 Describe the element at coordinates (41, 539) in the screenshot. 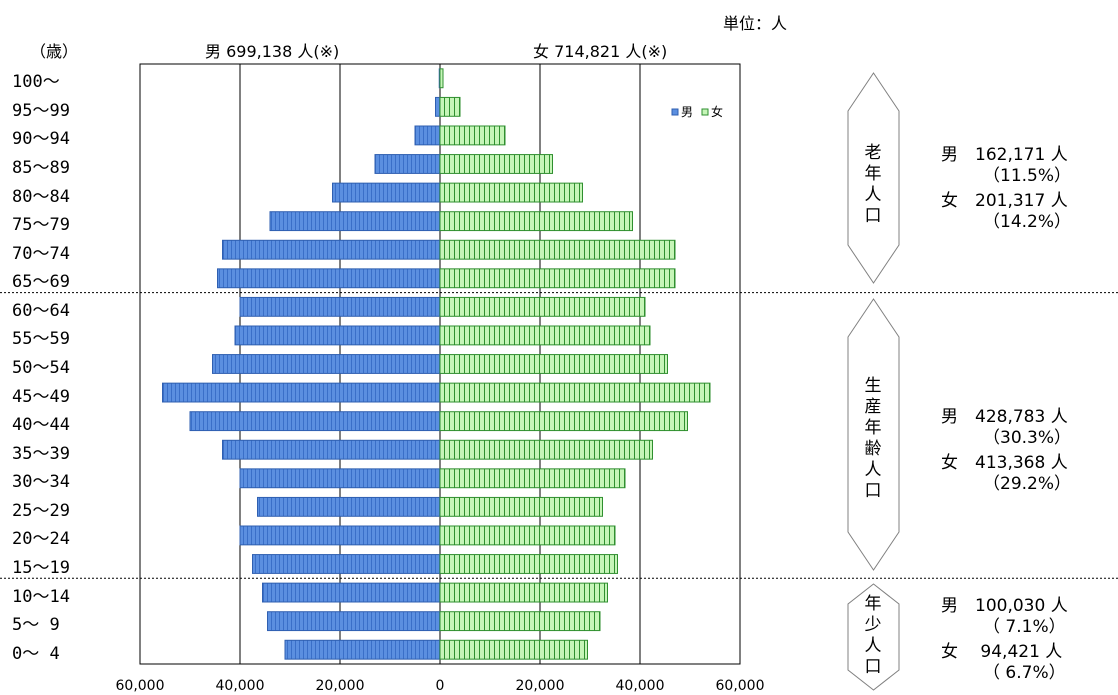

I see `age-label: 20～24` at that location.